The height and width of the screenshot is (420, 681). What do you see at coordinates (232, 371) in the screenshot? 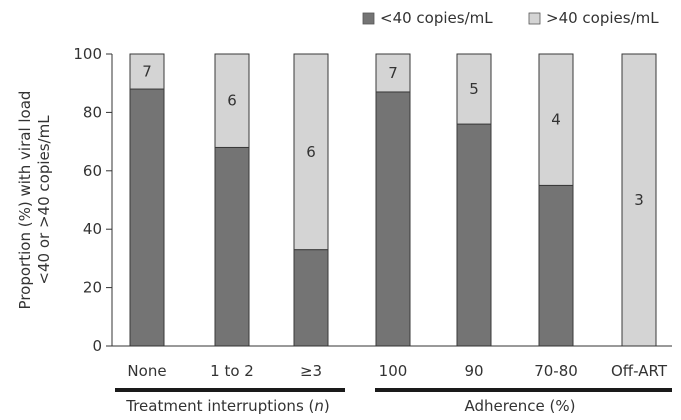
I see `x-tick-label: 1 to 2` at bounding box center [232, 371].